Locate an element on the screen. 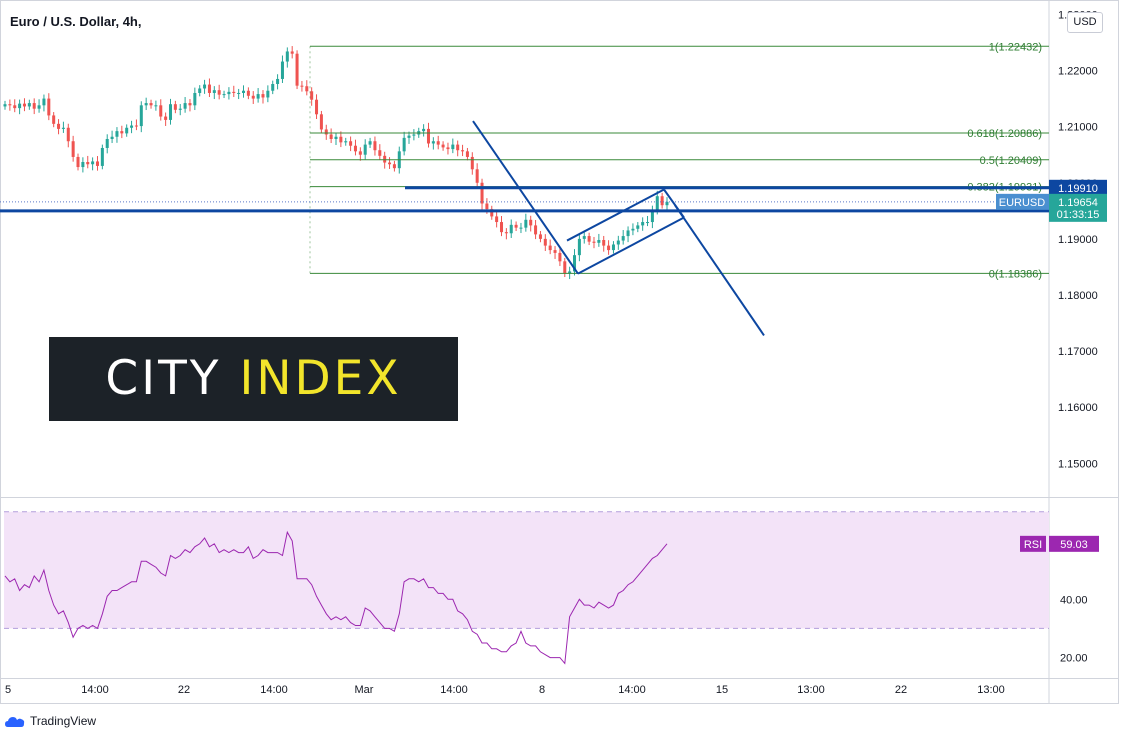  chart-title: Euro / U.S. Dollar, 4h, is located at coordinates (76, 21).